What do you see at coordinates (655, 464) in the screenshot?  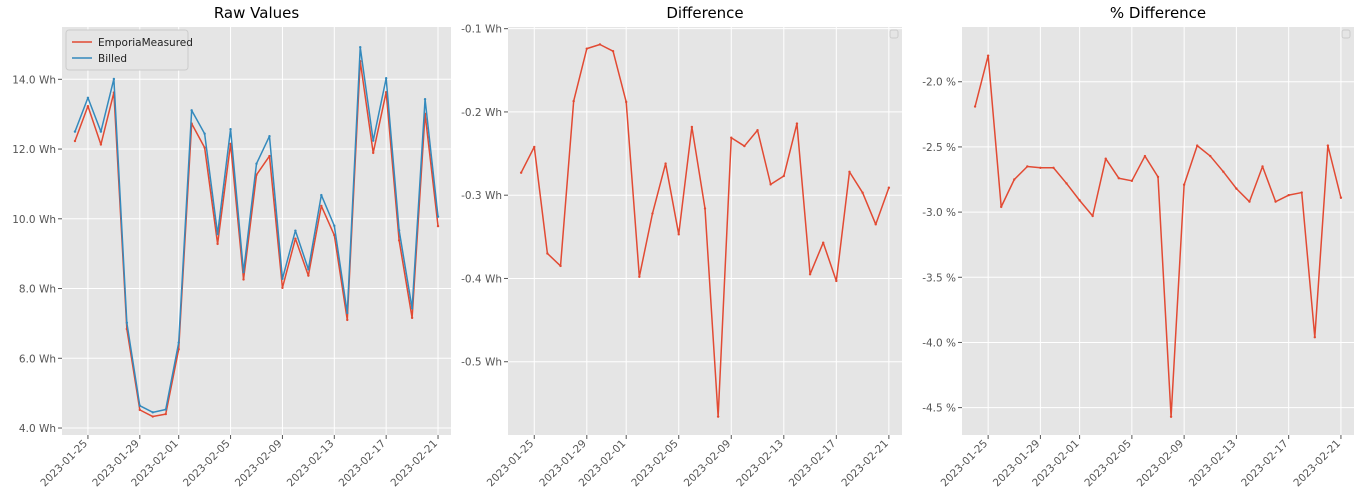 I see `x-tick-label: 2023-02-05` at bounding box center [655, 464].